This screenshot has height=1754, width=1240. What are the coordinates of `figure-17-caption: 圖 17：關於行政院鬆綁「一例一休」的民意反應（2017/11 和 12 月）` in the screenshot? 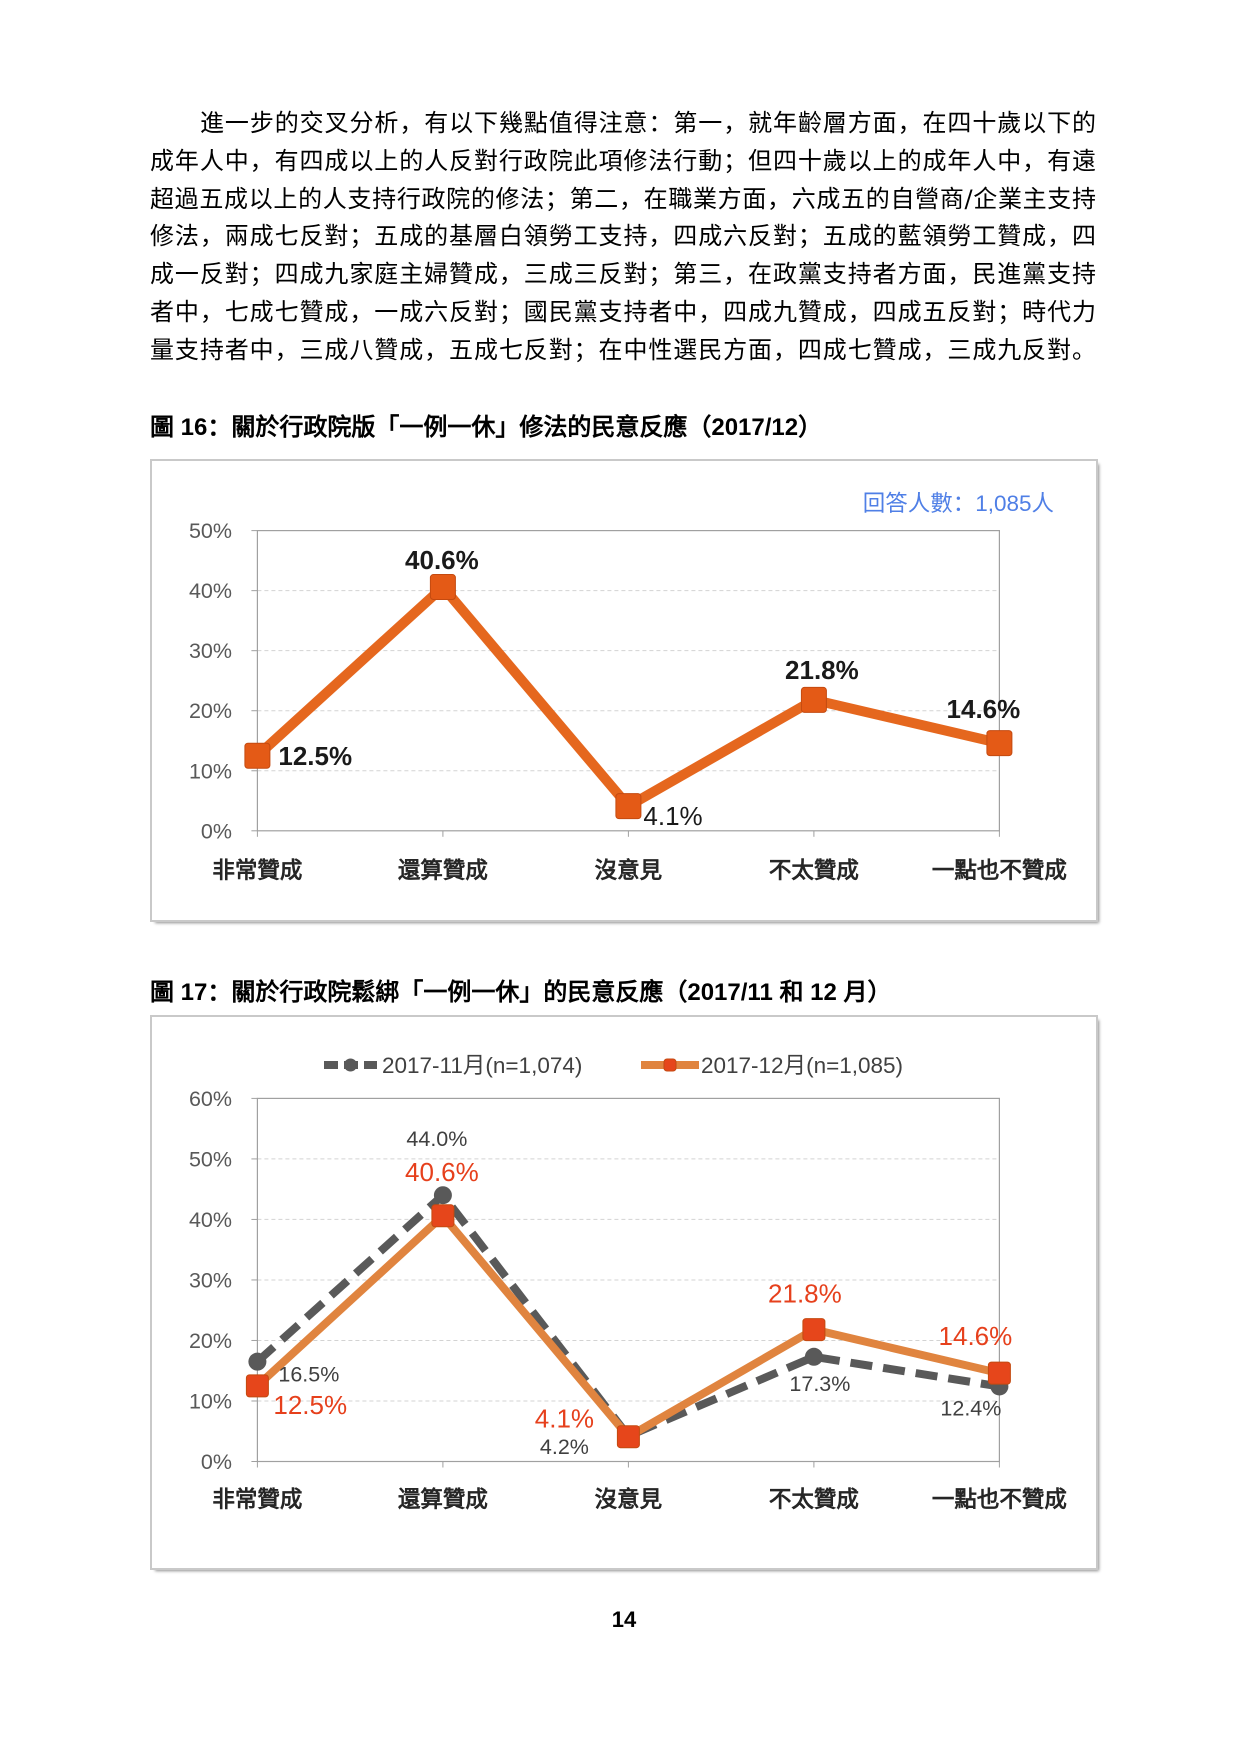 It's located at (521, 992).